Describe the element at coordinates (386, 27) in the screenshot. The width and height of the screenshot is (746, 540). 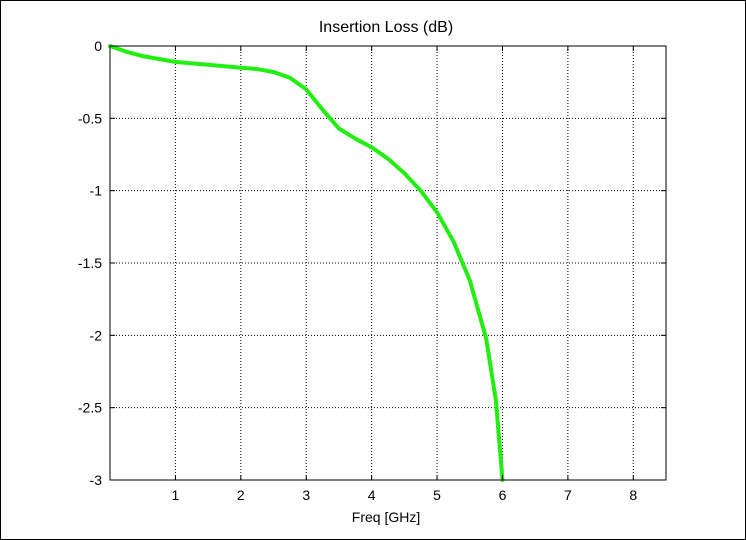
I see `chart-title: Insertion Loss (dB)` at that location.